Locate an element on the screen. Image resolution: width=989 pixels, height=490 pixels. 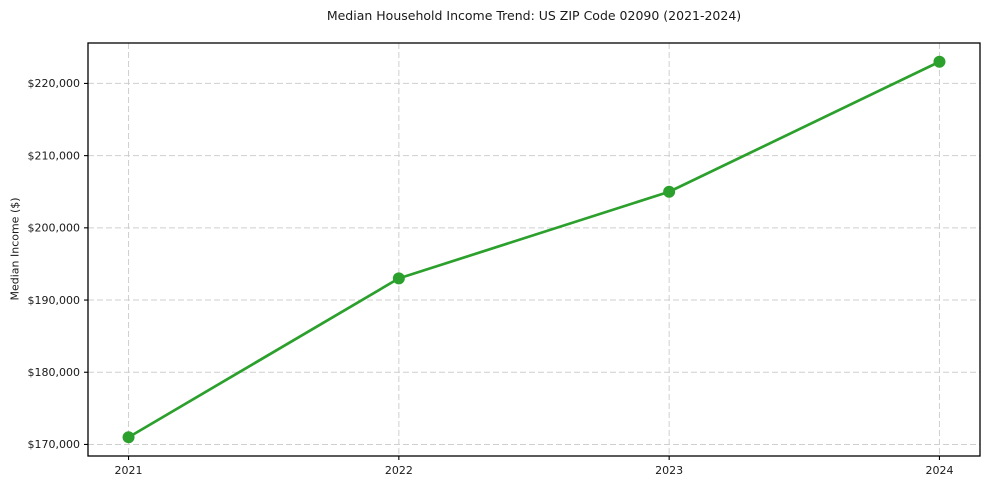
y-tick-label: $210,000 is located at coordinates (54, 155).